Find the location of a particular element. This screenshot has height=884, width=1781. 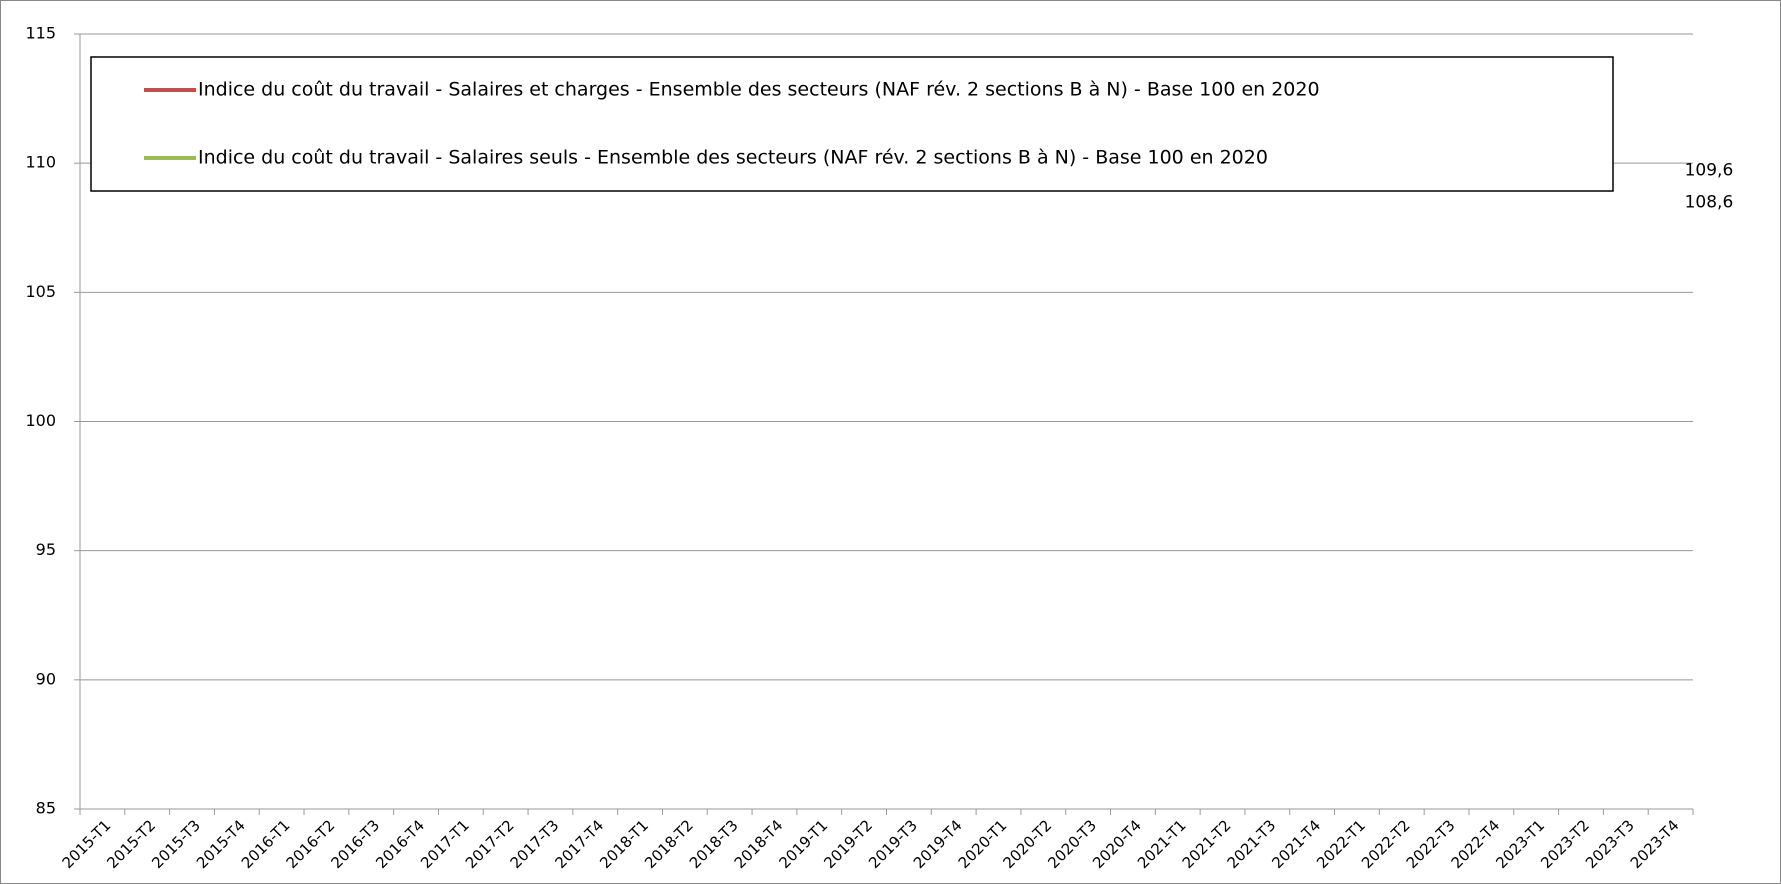

y-tick-label: 85 is located at coordinates (46, 808).